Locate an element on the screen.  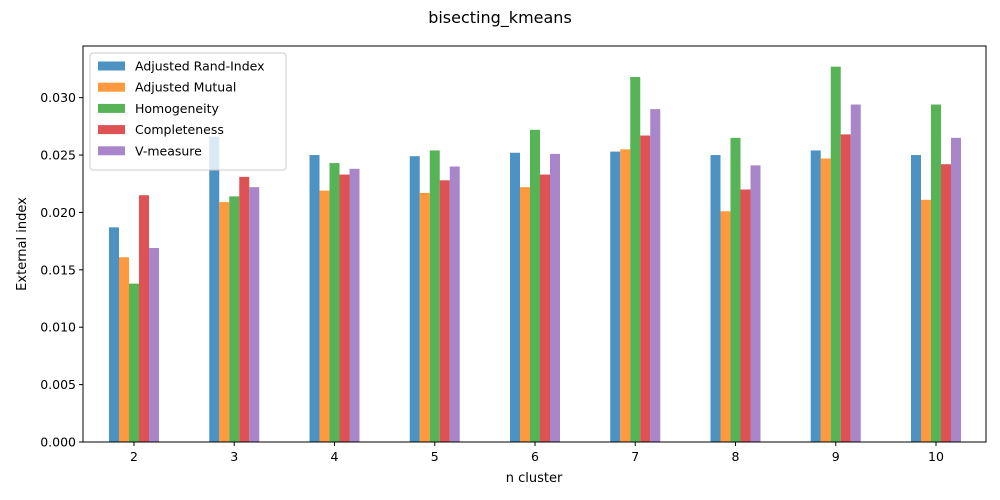
x-axis: 2 3 4 5 6 7 8 9 10 is located at coordinates (537, 453).